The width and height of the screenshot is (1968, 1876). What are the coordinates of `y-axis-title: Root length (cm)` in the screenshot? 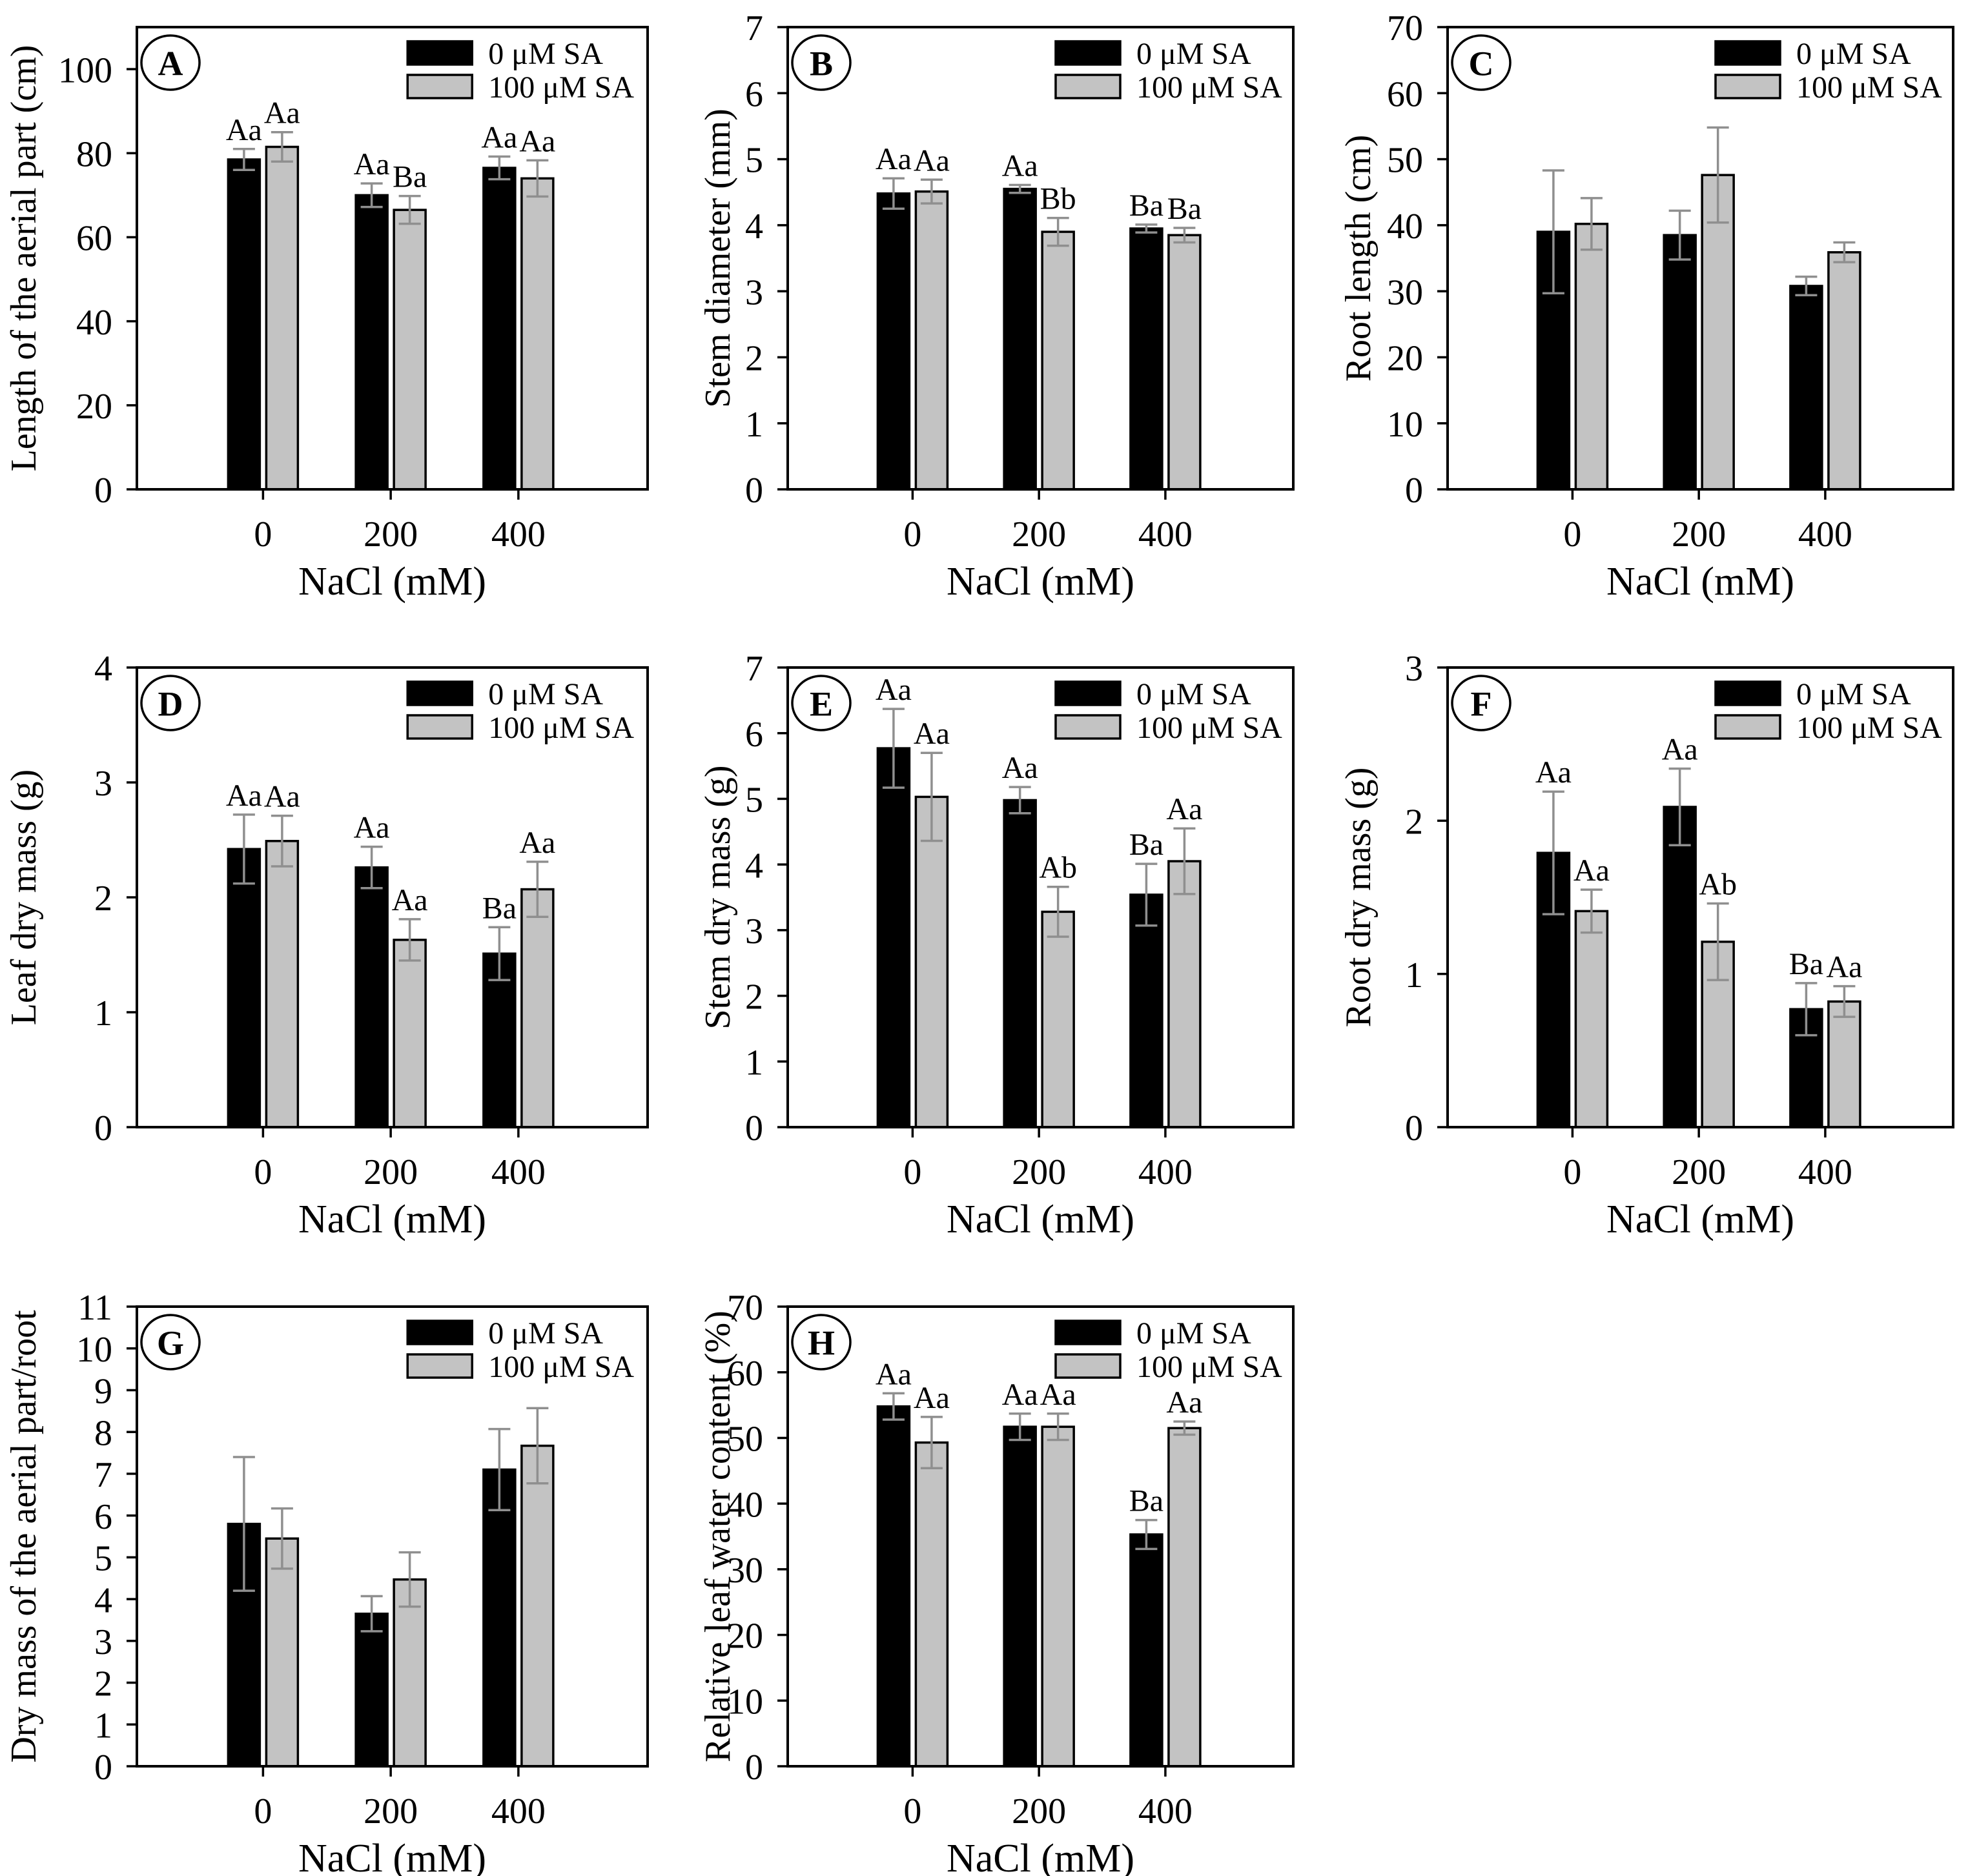 It's located at (1358, 258).